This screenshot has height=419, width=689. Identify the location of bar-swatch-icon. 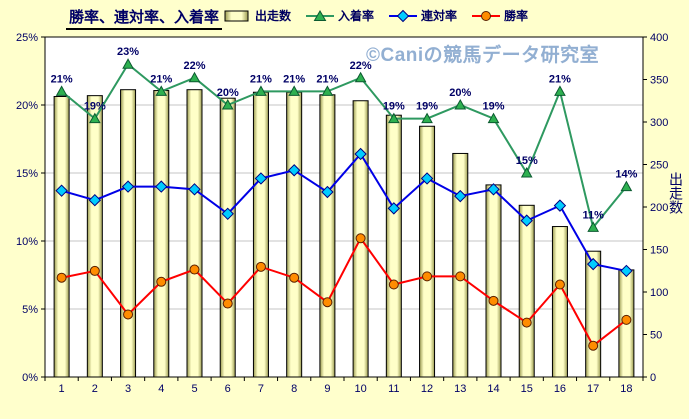
(236, 15).